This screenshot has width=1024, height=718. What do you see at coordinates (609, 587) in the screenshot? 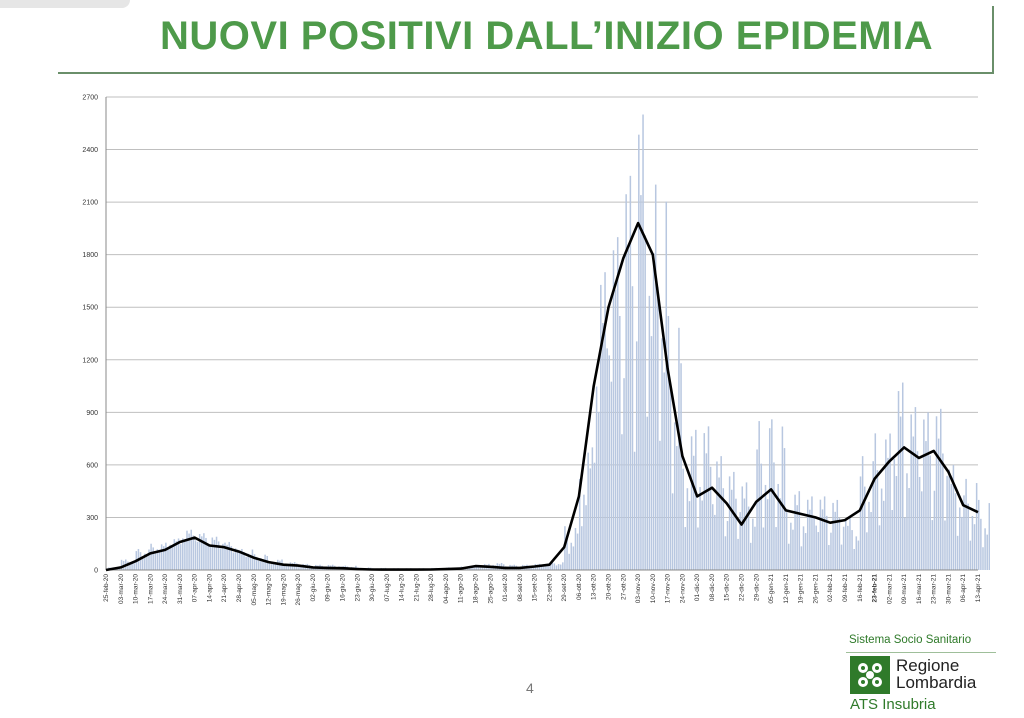
I see `x-tick-label: 20-ott-20` at bounding box center [609, 587].